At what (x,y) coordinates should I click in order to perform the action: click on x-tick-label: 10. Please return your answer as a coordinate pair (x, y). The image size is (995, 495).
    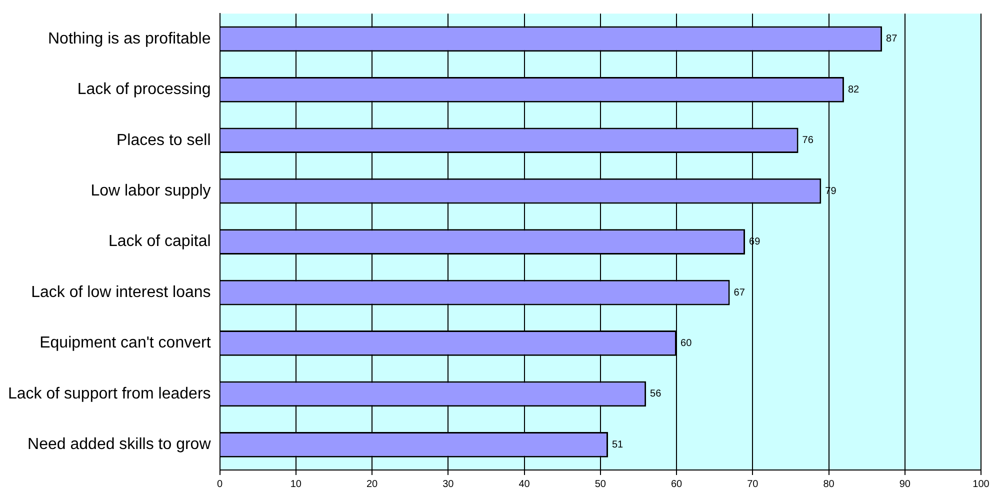
    Looking at the image, I should click on (296, 484).